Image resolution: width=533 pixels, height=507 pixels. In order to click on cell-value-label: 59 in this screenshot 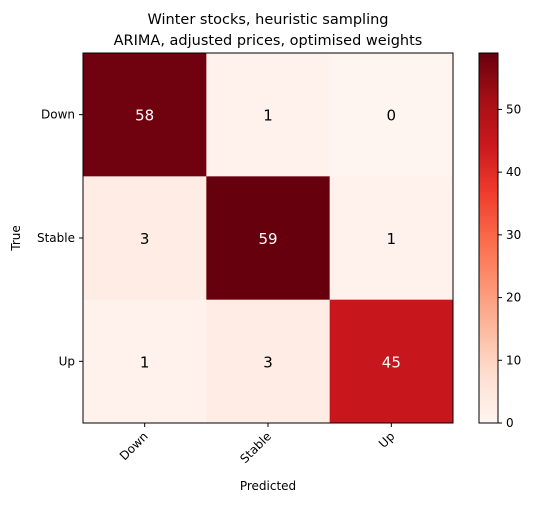, I will do `click(267, 239)`.